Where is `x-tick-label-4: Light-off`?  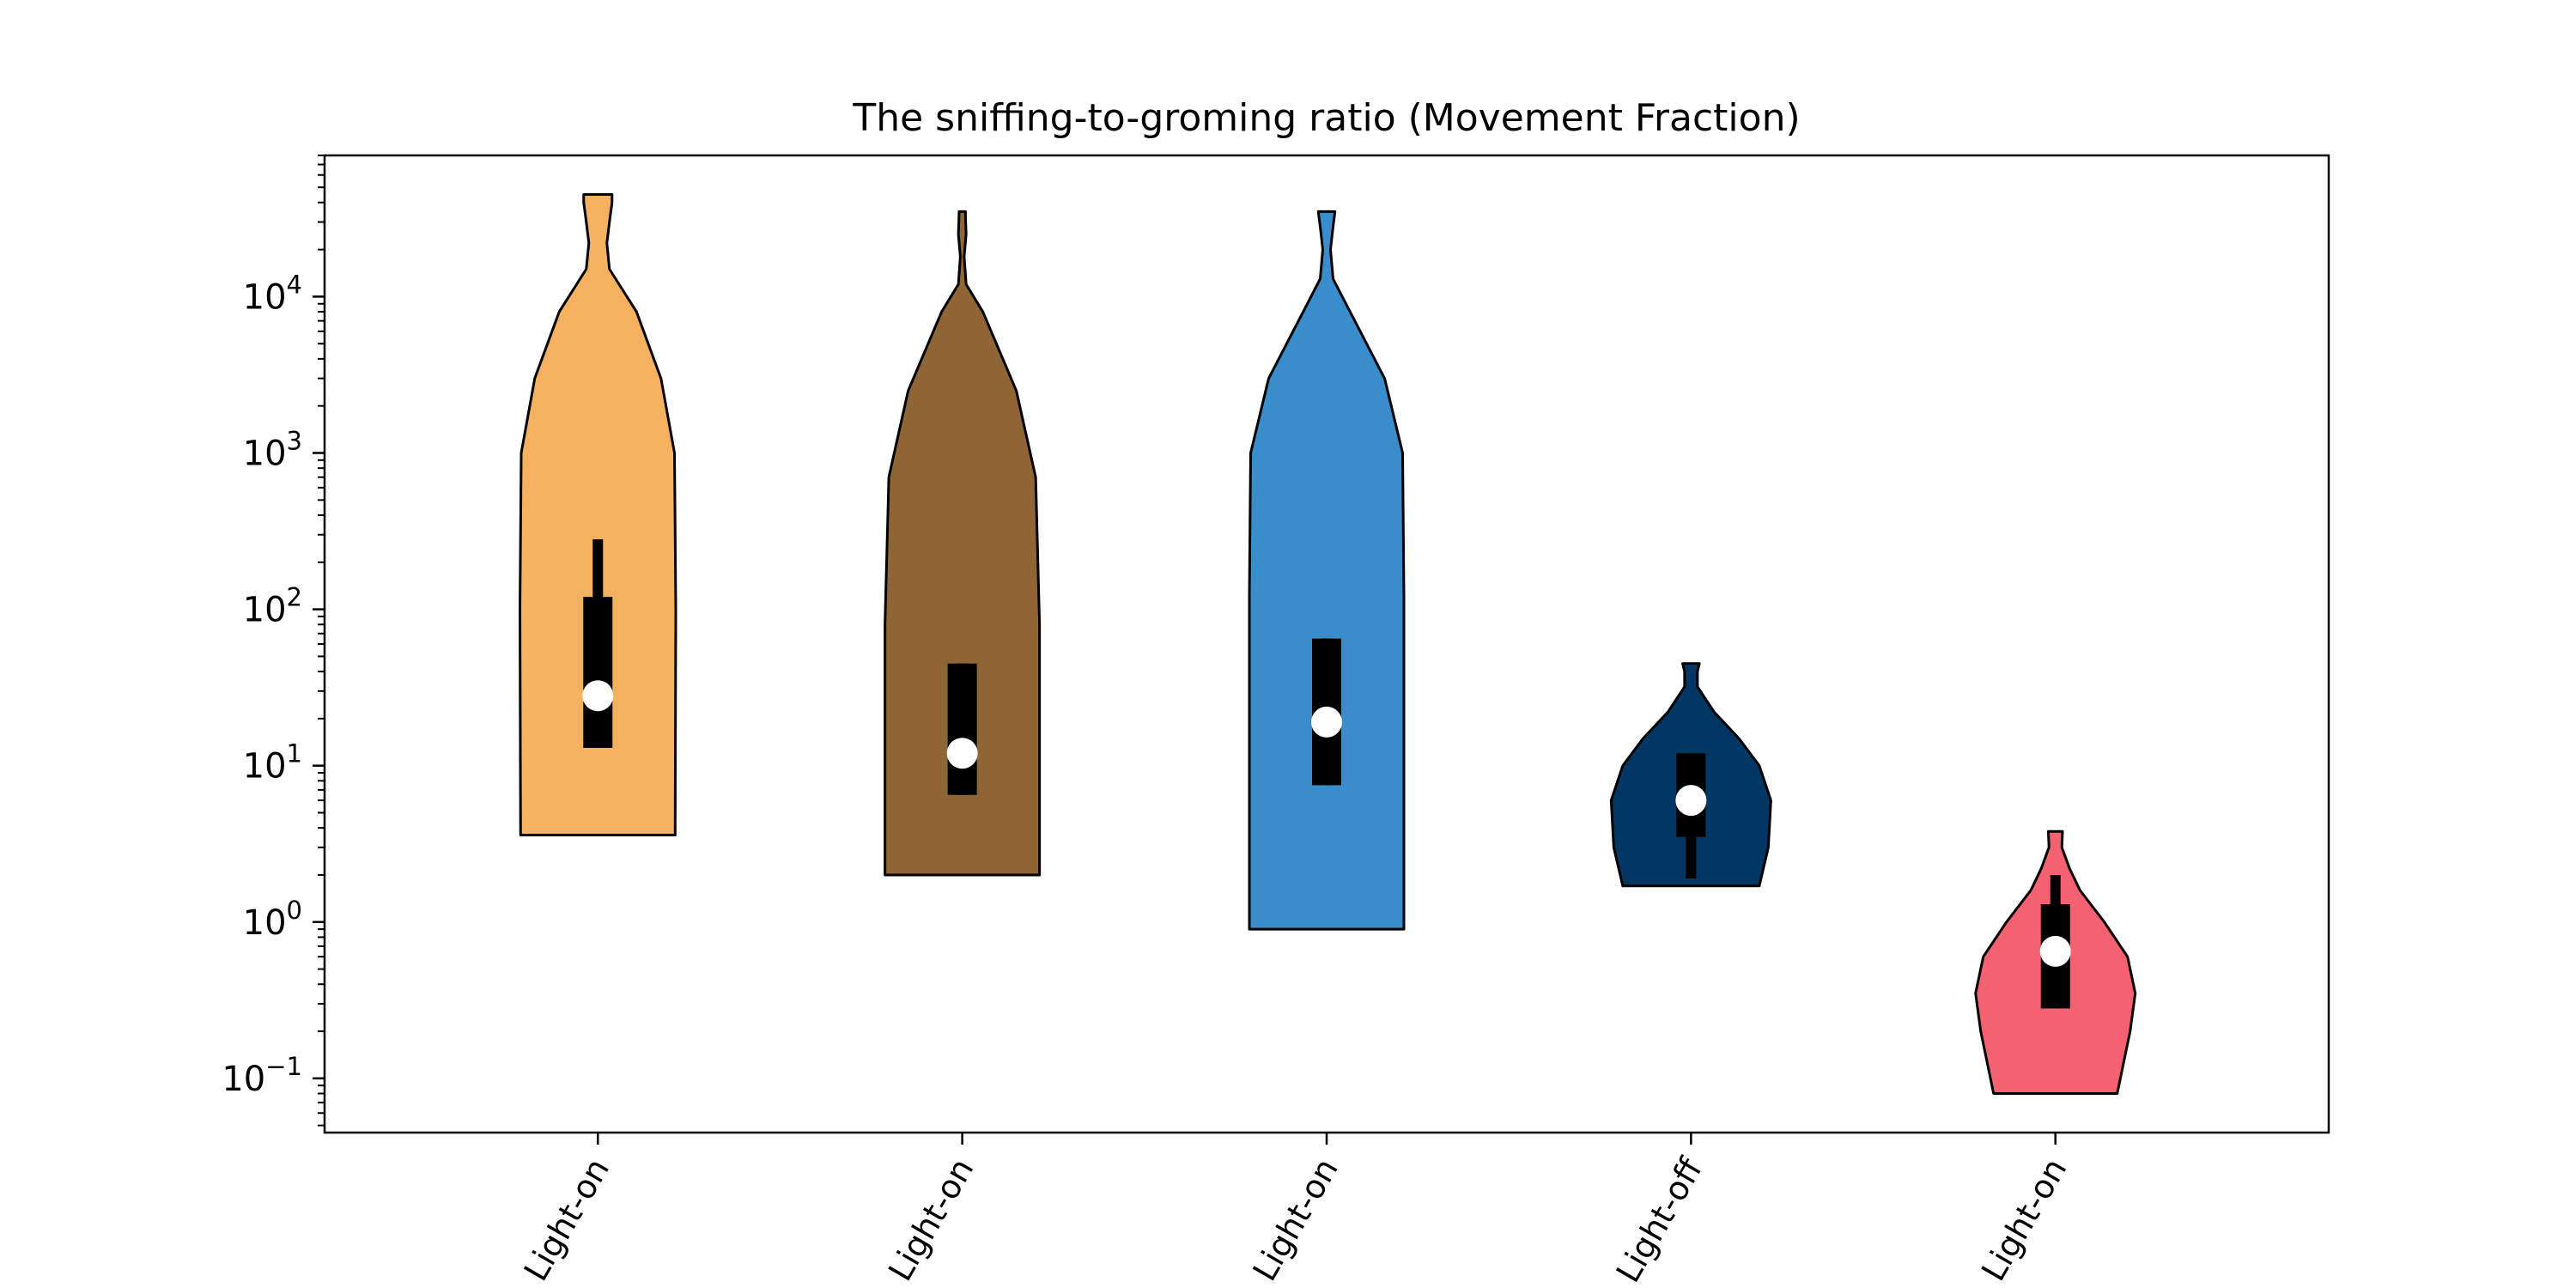 x-tick-label-4: Light-off is located at coordinates (1660, 1219).